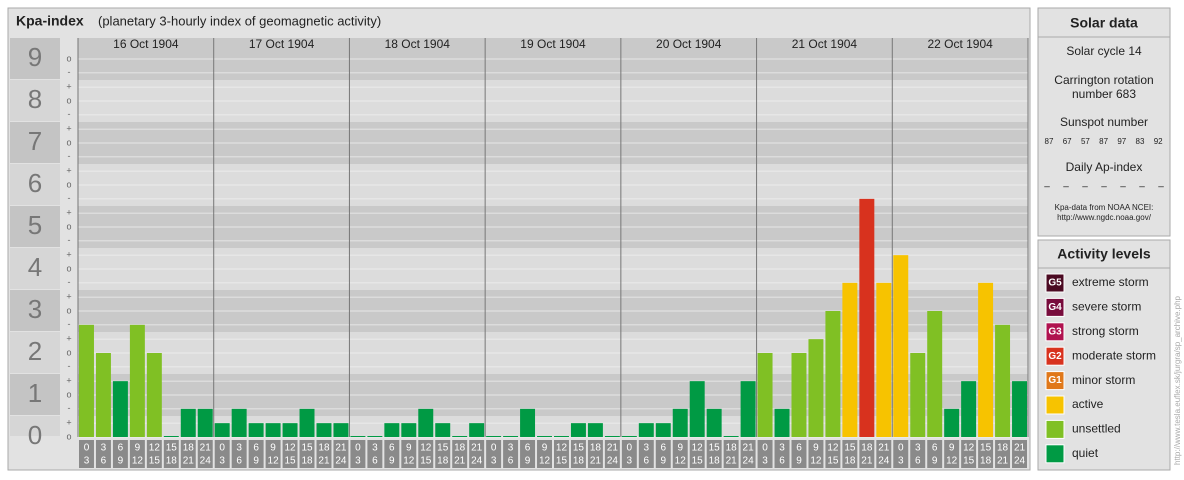 This screenshot has height=480, width=1184. I want to click on legend-badge: G2, so click(1055, 356).